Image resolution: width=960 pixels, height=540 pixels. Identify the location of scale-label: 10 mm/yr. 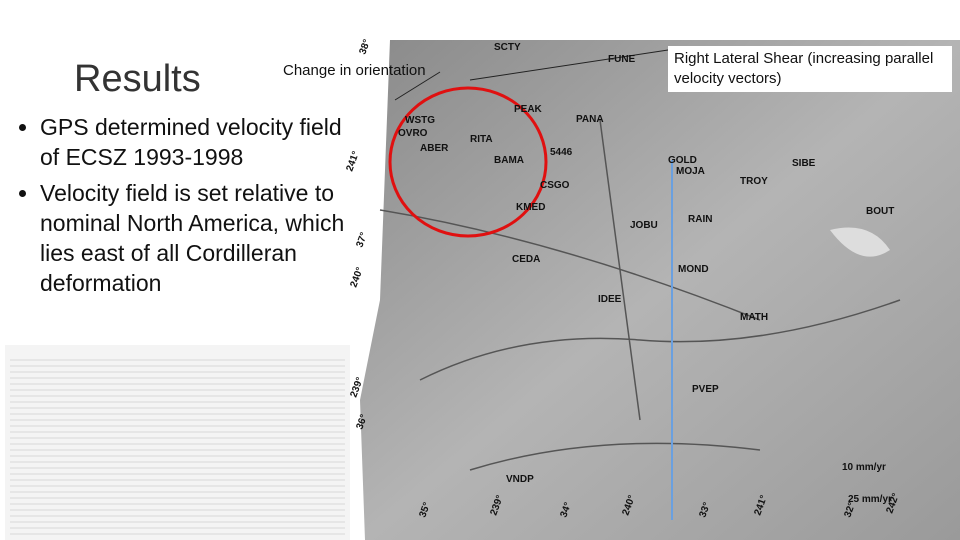
(864, 467).